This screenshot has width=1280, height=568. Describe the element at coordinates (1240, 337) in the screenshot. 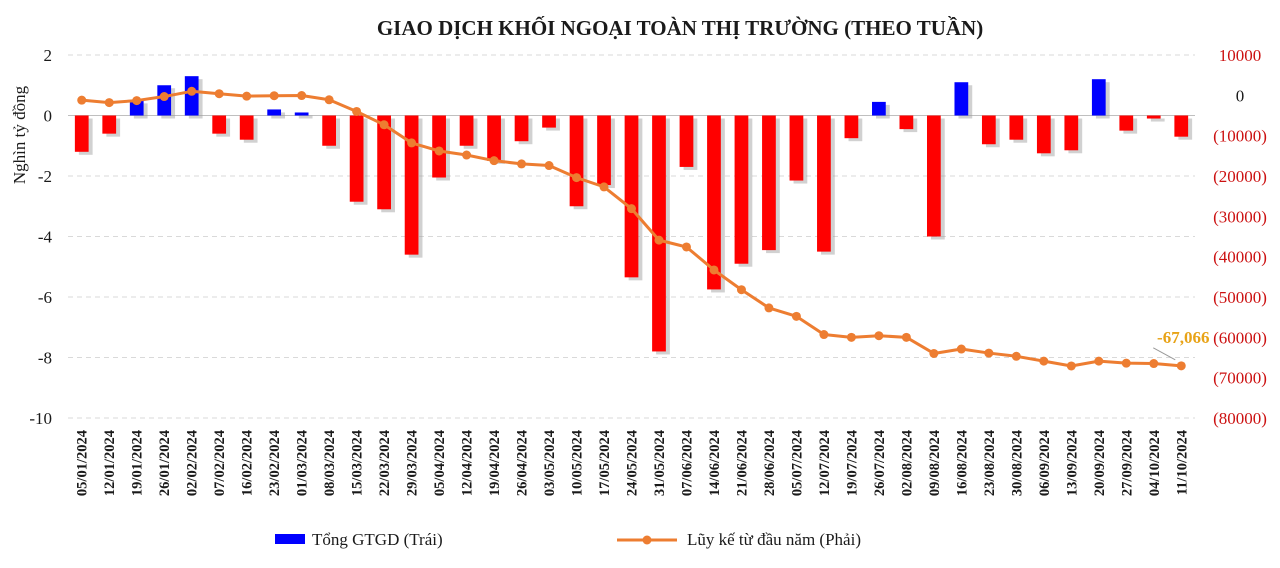

I see `y-tick-label-right: (60000)` at that location.